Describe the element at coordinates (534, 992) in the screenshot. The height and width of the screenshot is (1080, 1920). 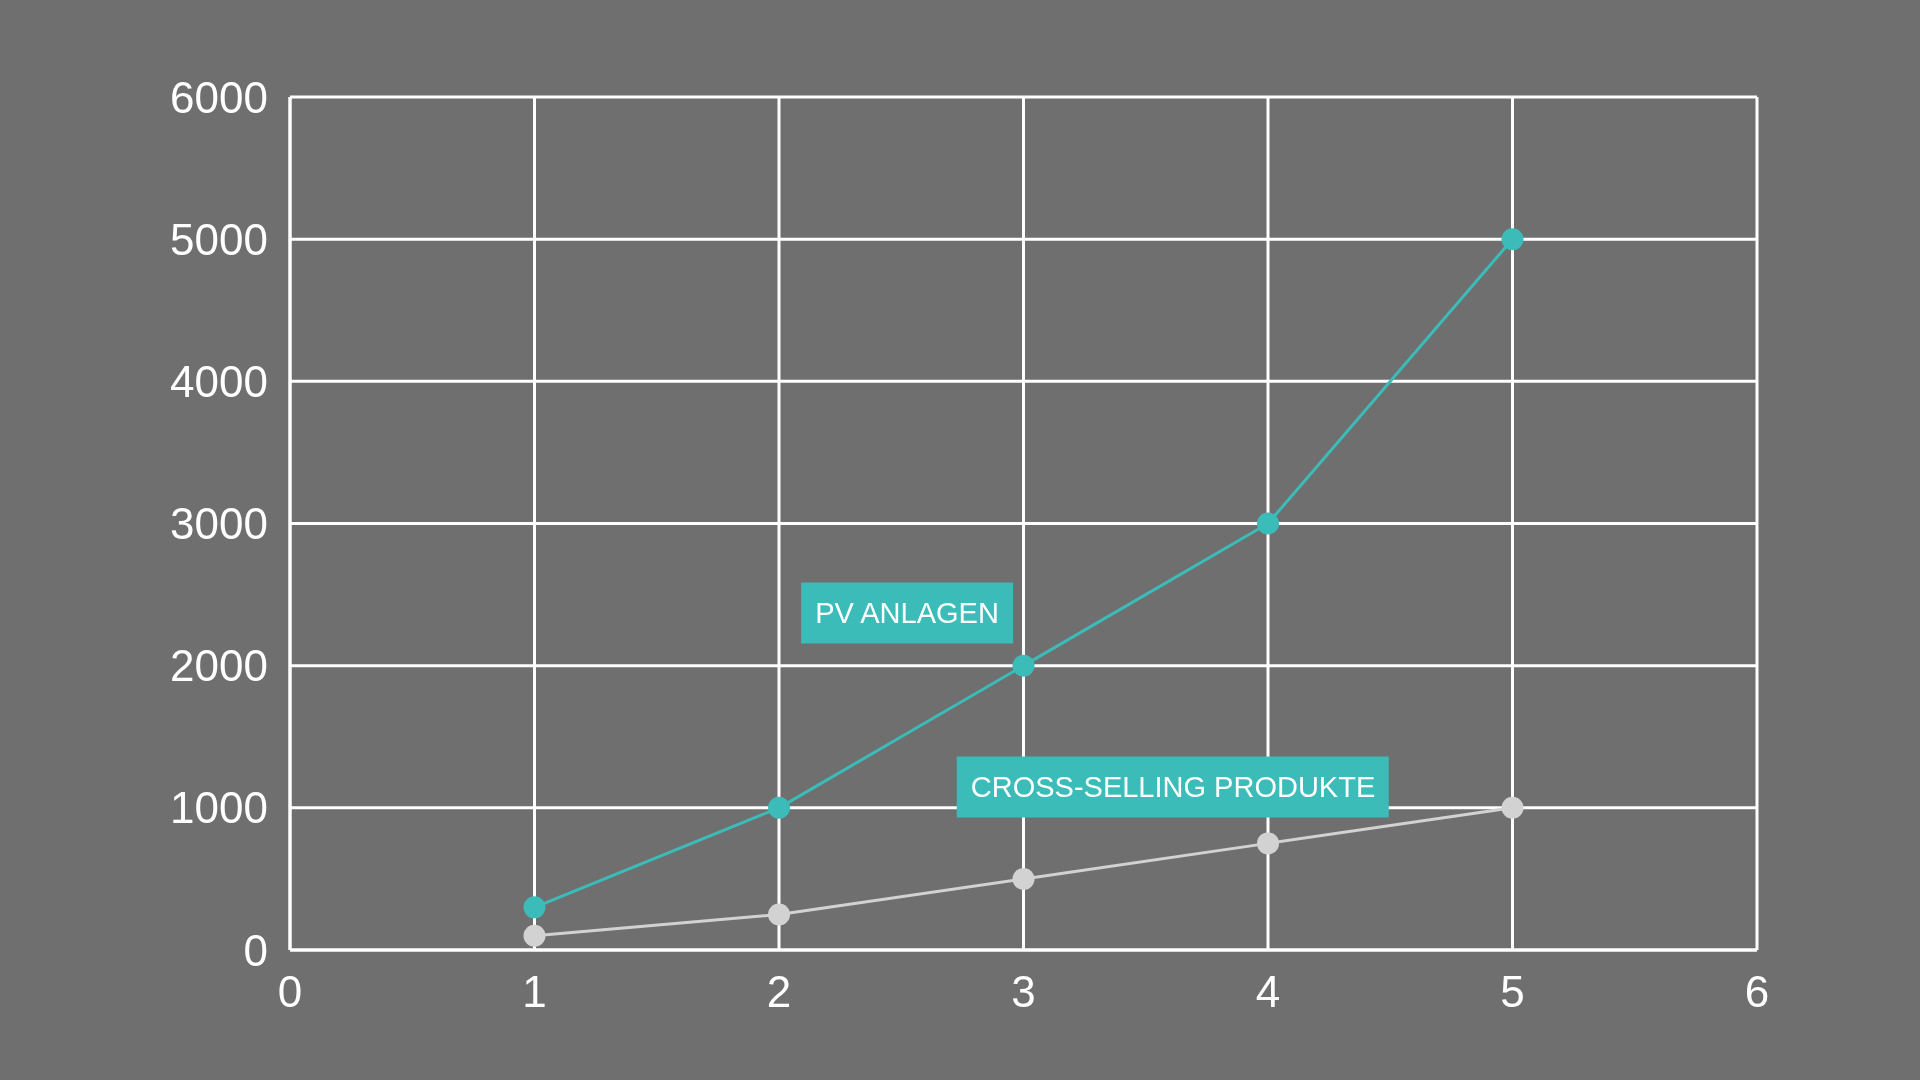
I see `x-tick-label: 1` at that location.